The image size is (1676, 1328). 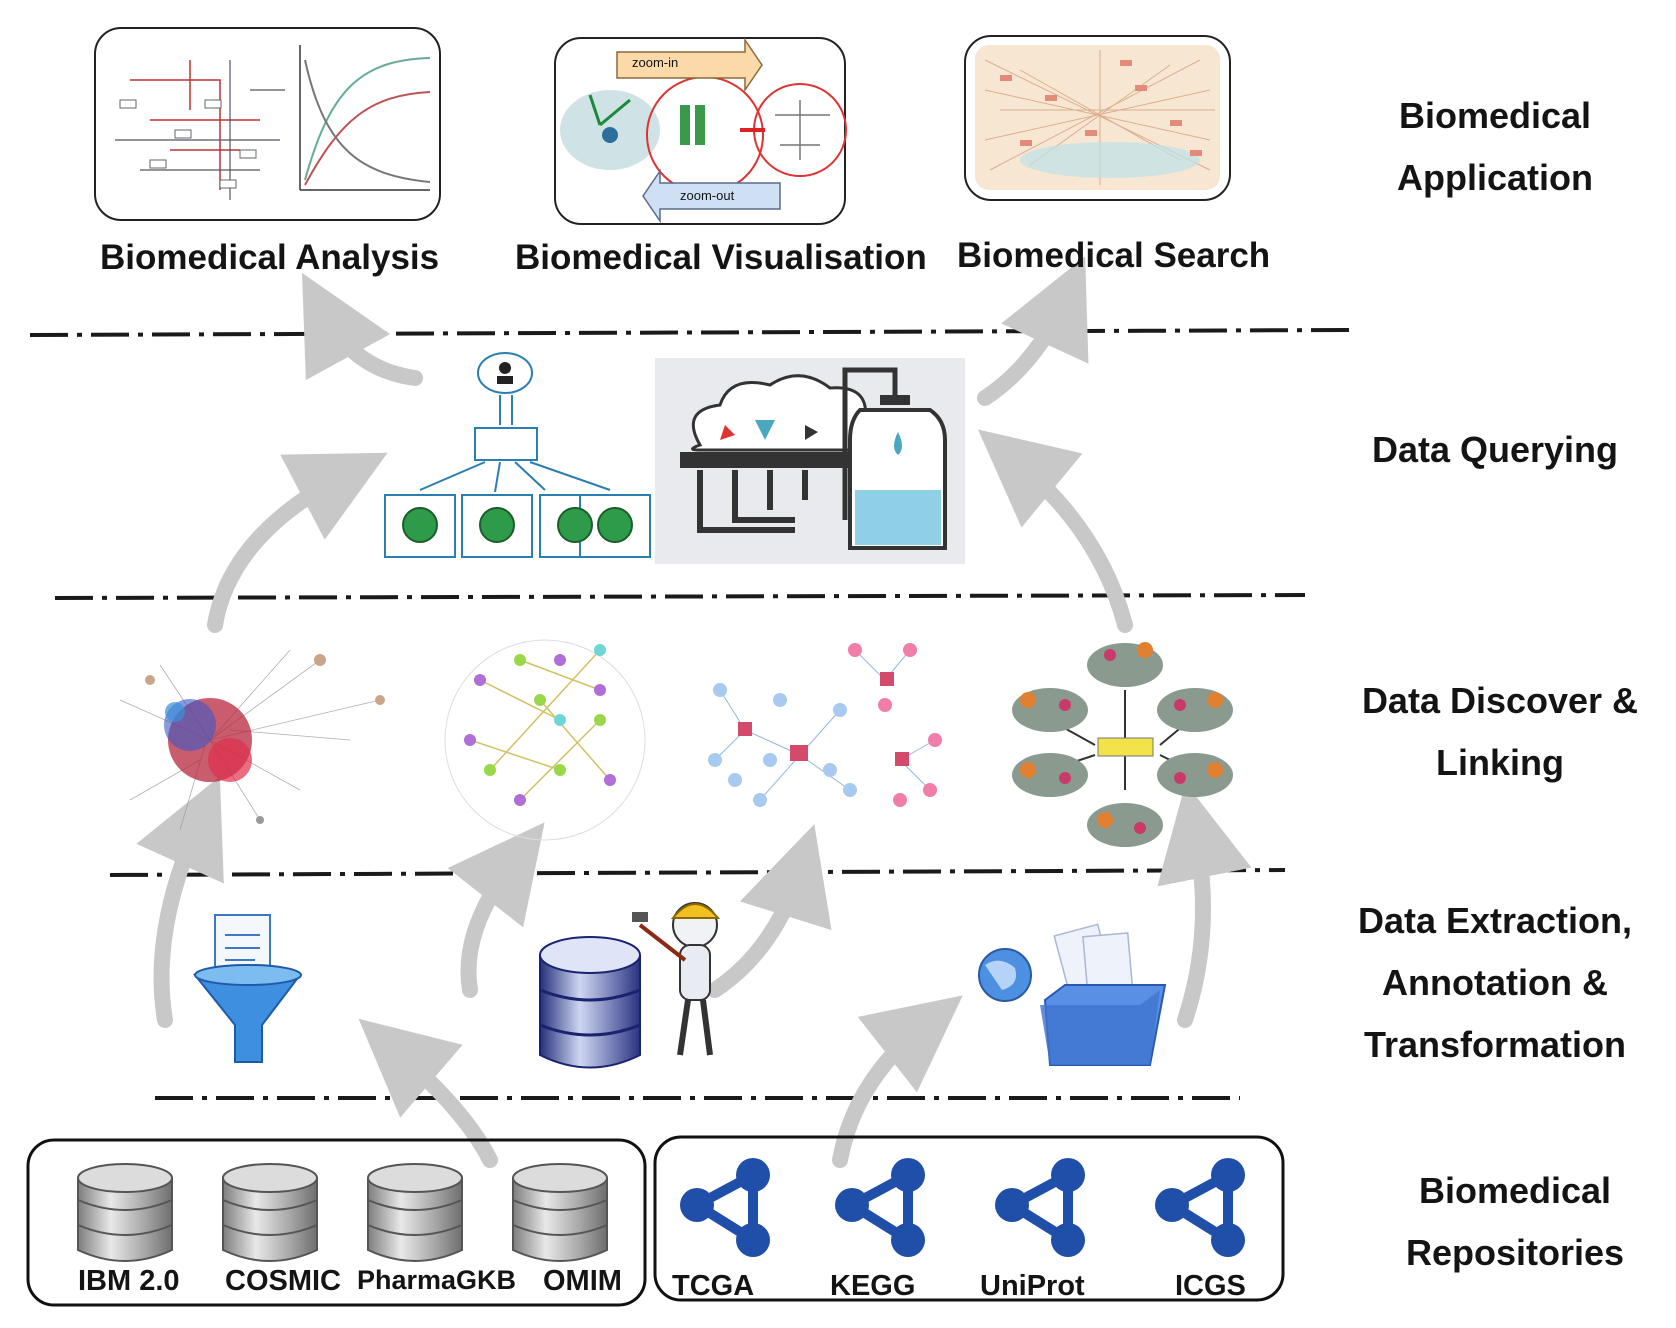 I want to click on repository-label: ICGS, so click(x=1210, y=1286).